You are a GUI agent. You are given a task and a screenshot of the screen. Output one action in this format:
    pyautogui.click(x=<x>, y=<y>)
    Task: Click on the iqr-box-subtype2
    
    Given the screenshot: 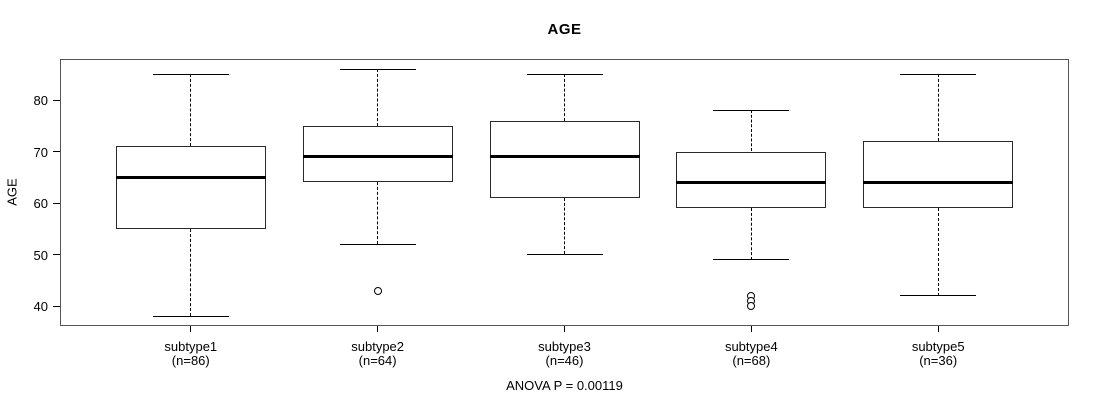 What is the action you would take?
    pyautogui.click(x=377, y=154)
    